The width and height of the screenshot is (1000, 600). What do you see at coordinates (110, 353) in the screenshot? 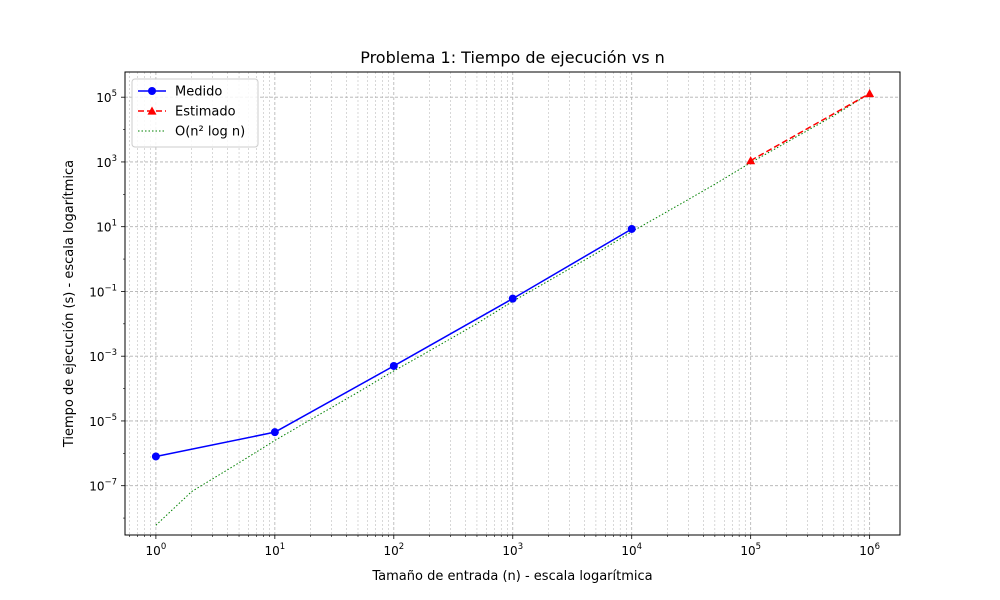
I see `y-tick-label-exponent: −3` at bounding box center [110, 353].